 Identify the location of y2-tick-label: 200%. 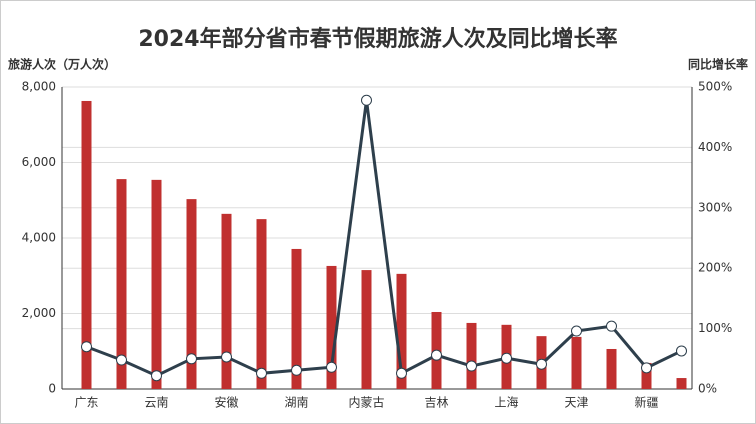
(715, 268).